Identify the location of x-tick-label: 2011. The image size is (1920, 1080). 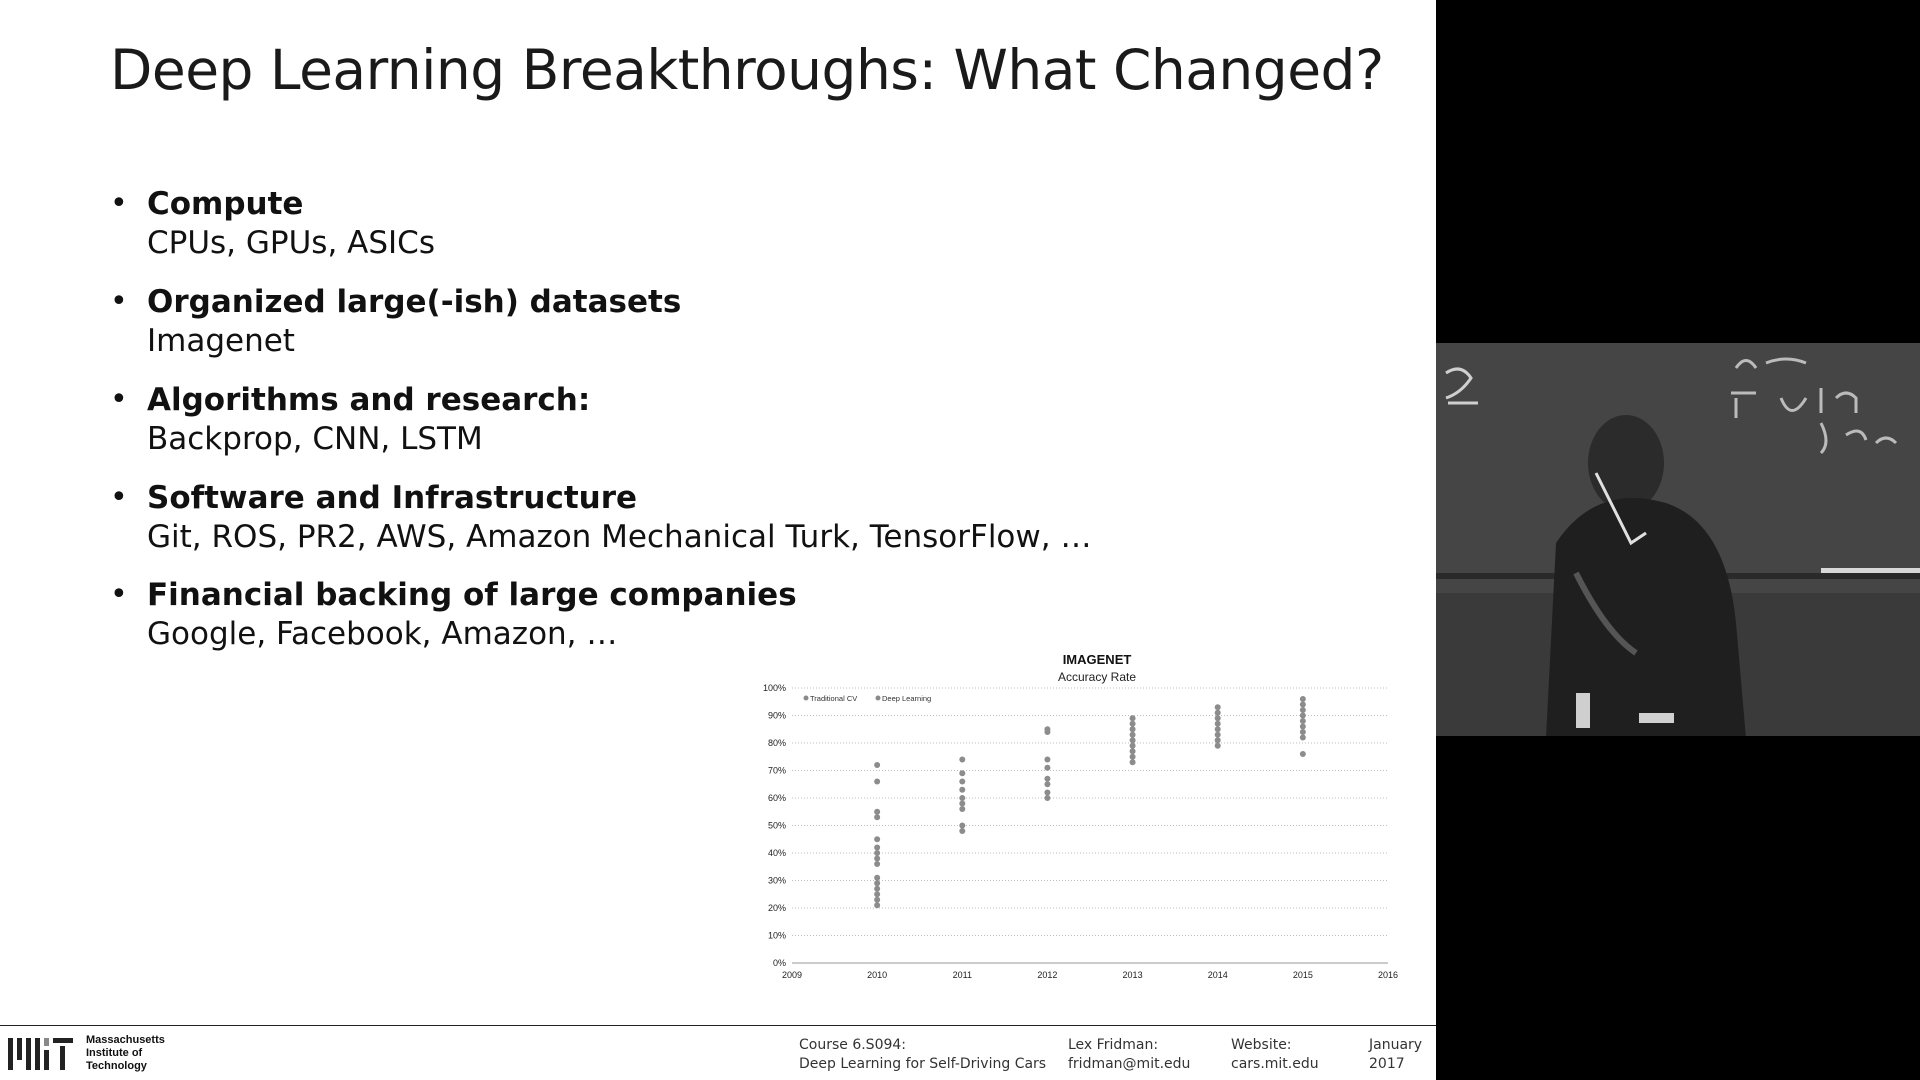
(962, 975).